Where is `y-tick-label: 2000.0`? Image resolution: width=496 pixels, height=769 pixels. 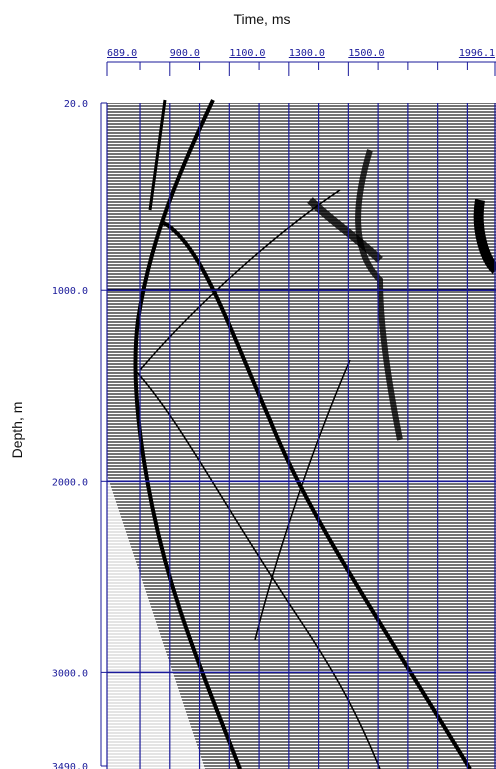
y-tick-label: 2000.0 is located at coordinates (70, 482).